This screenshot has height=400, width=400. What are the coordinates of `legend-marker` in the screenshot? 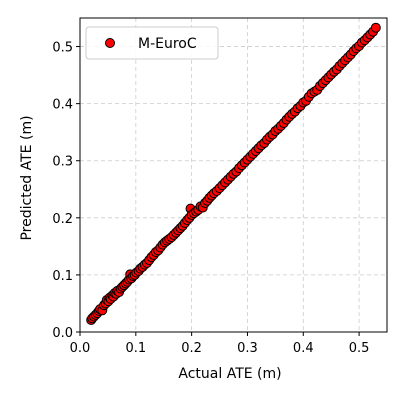 It's located at (110, 43).